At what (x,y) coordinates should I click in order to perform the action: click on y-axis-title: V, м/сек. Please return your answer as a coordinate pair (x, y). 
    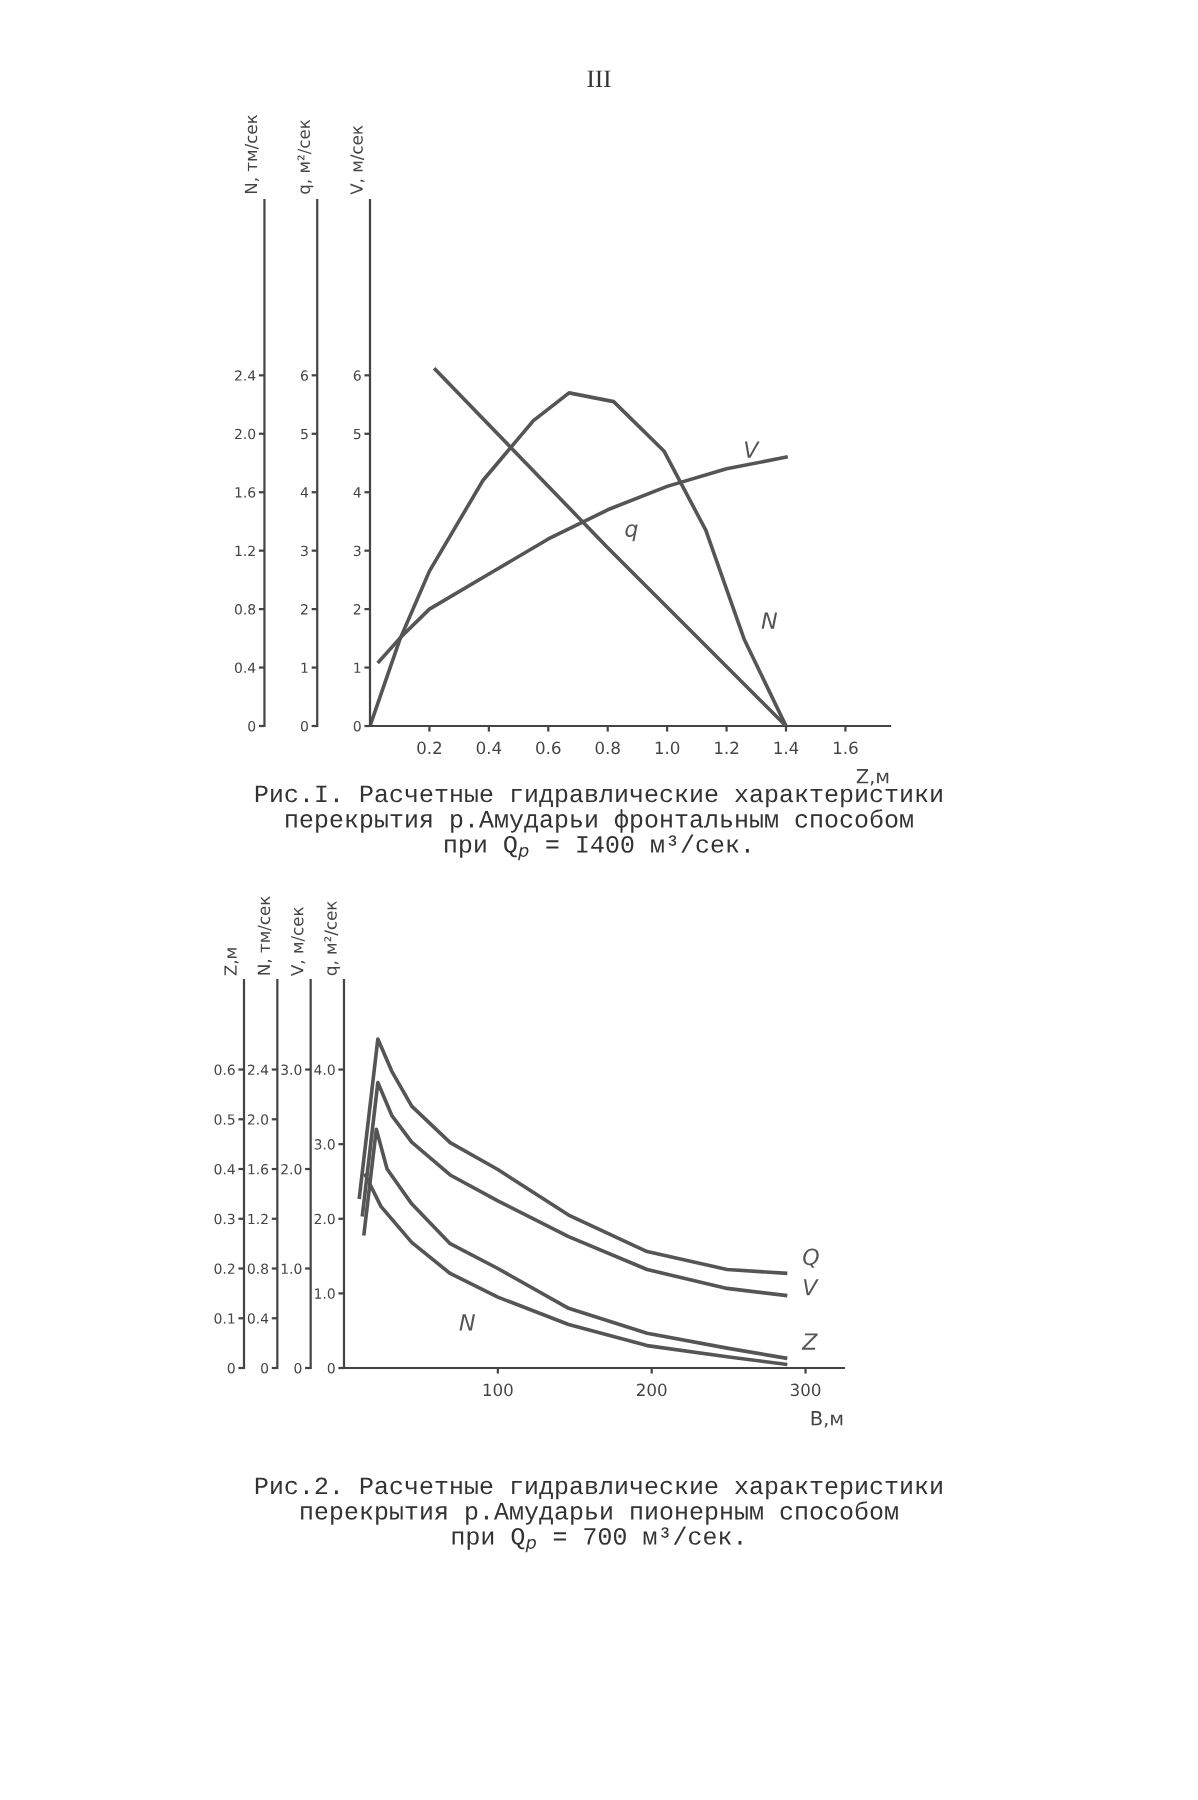
    Looking at the image, I should click on (298, 941).